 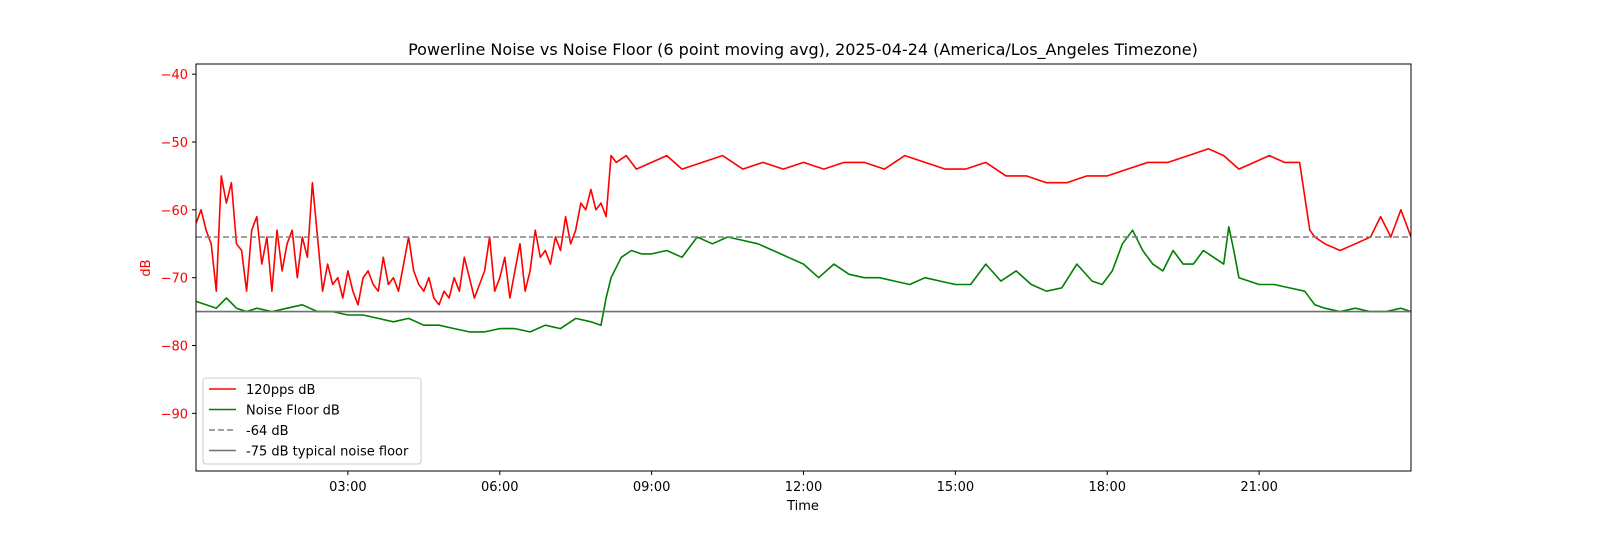 What do you see at coordinates (803, 487) in the screenshot?
I see `x-tick-label: 12:00` at bounding box center [803, 487].